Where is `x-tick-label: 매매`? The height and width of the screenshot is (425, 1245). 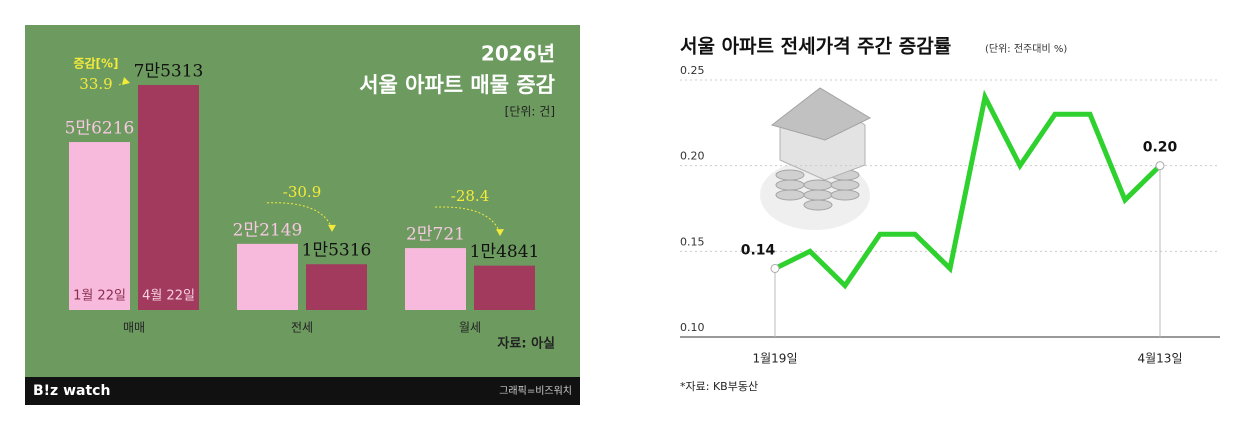 x-tick-label: 매매 is located at coordinates (134, 328).